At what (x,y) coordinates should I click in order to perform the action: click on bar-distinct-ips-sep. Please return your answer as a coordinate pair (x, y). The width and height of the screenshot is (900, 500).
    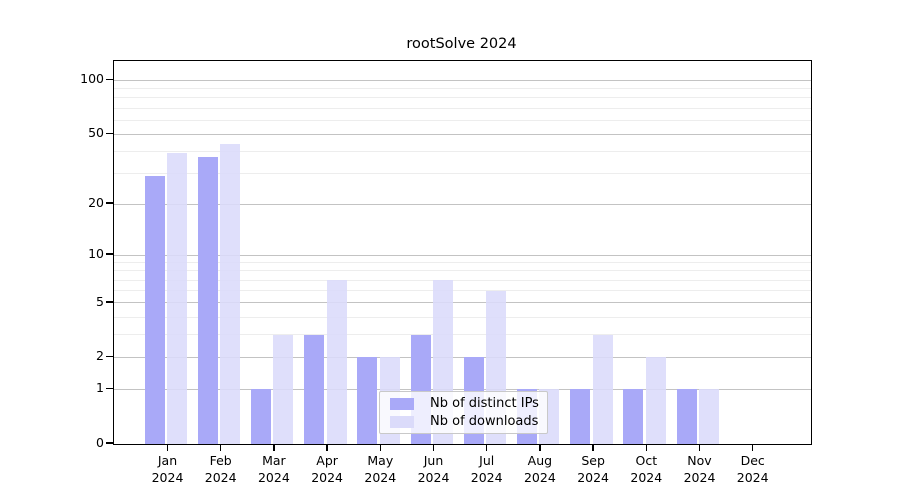
    Looking at the image, I should click on (580, 416).